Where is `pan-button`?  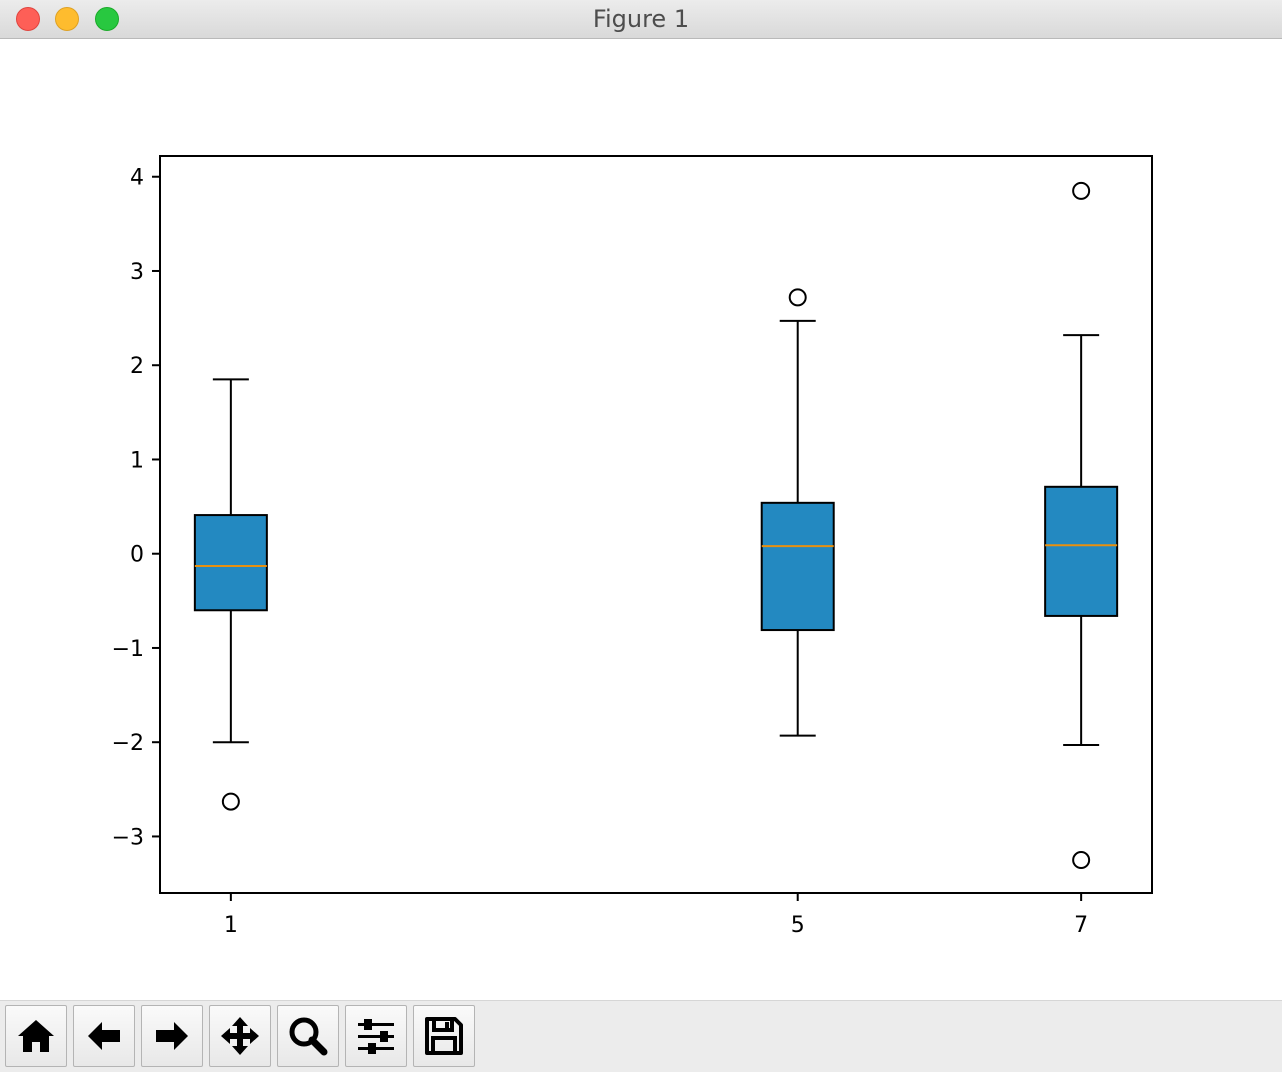
pan-button is located at coordinates (240, 1036).